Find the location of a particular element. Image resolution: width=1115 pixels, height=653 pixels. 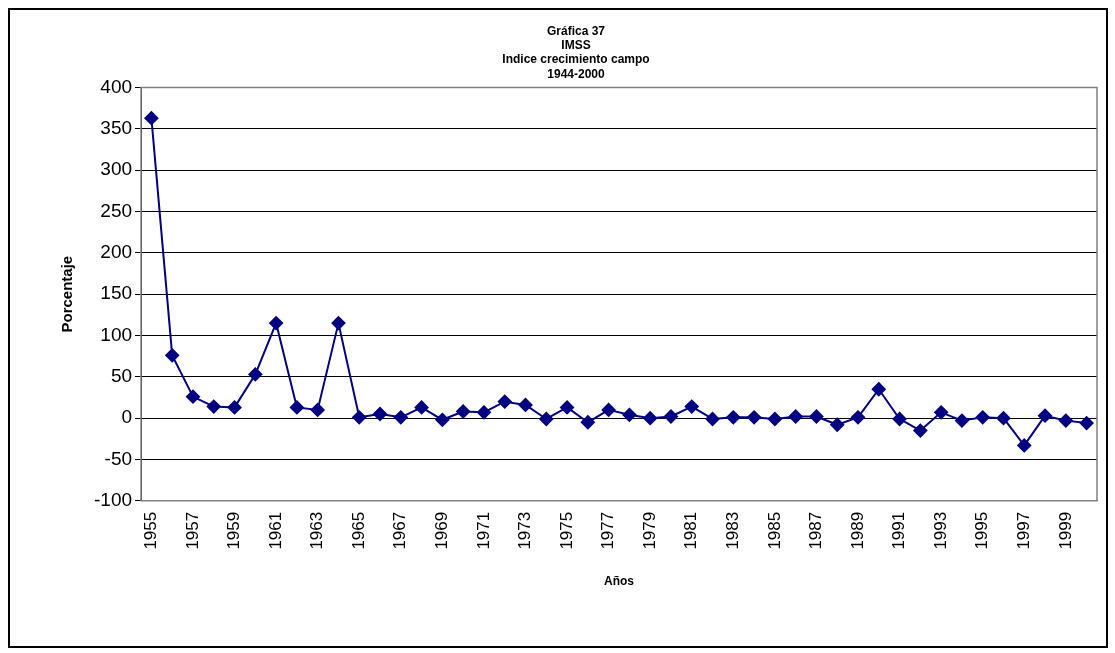

y-tick-label: 250 is located at coordinates (116, 210).